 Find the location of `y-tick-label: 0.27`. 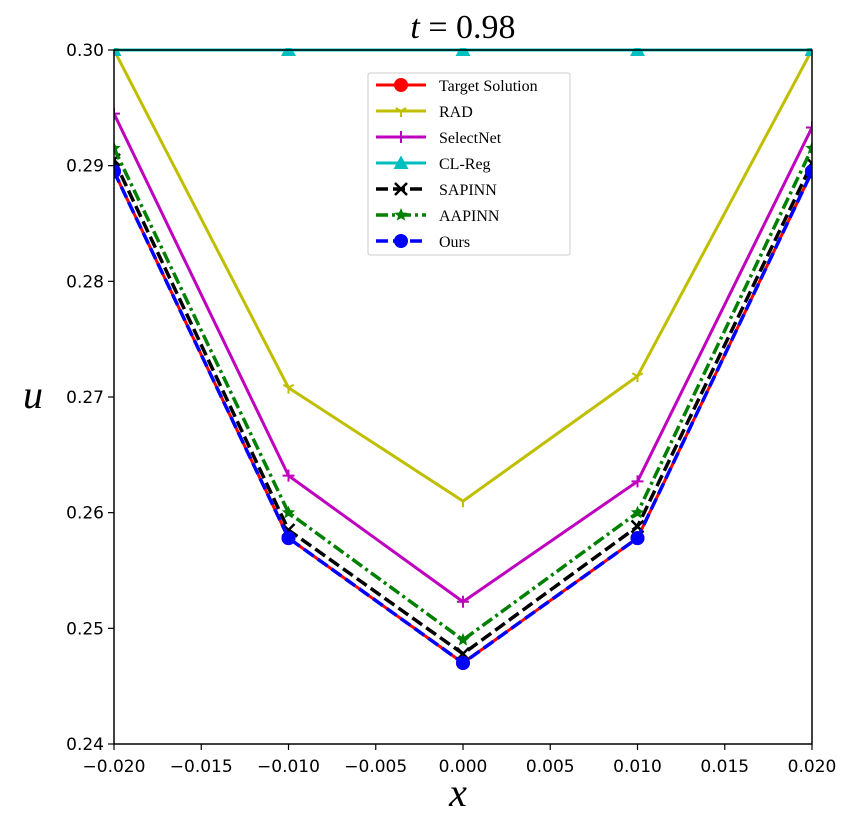

y-tick-label: 0.27 is located at coordinates (85, 398).